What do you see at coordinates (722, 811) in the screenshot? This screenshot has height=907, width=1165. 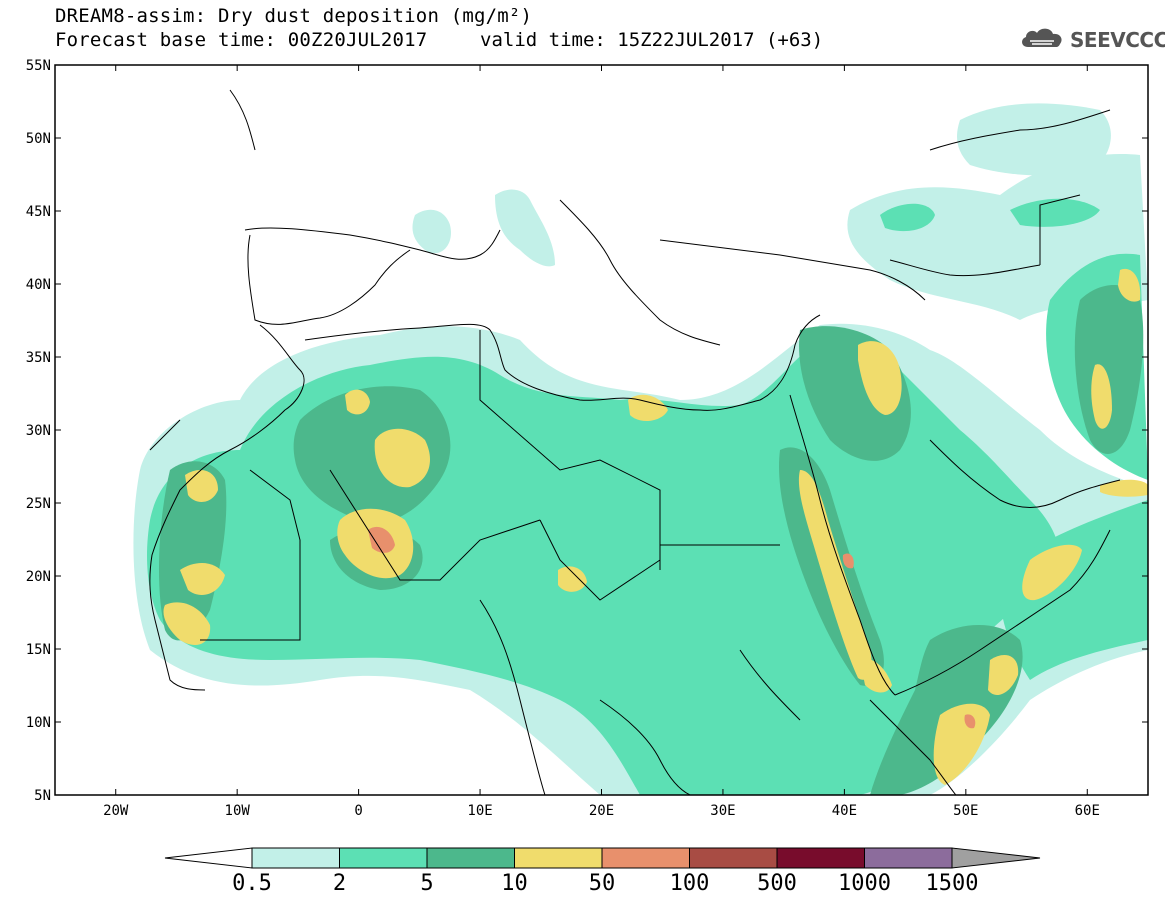 I see `lon-tick-label: 30E` at bounding box center [722, 811].